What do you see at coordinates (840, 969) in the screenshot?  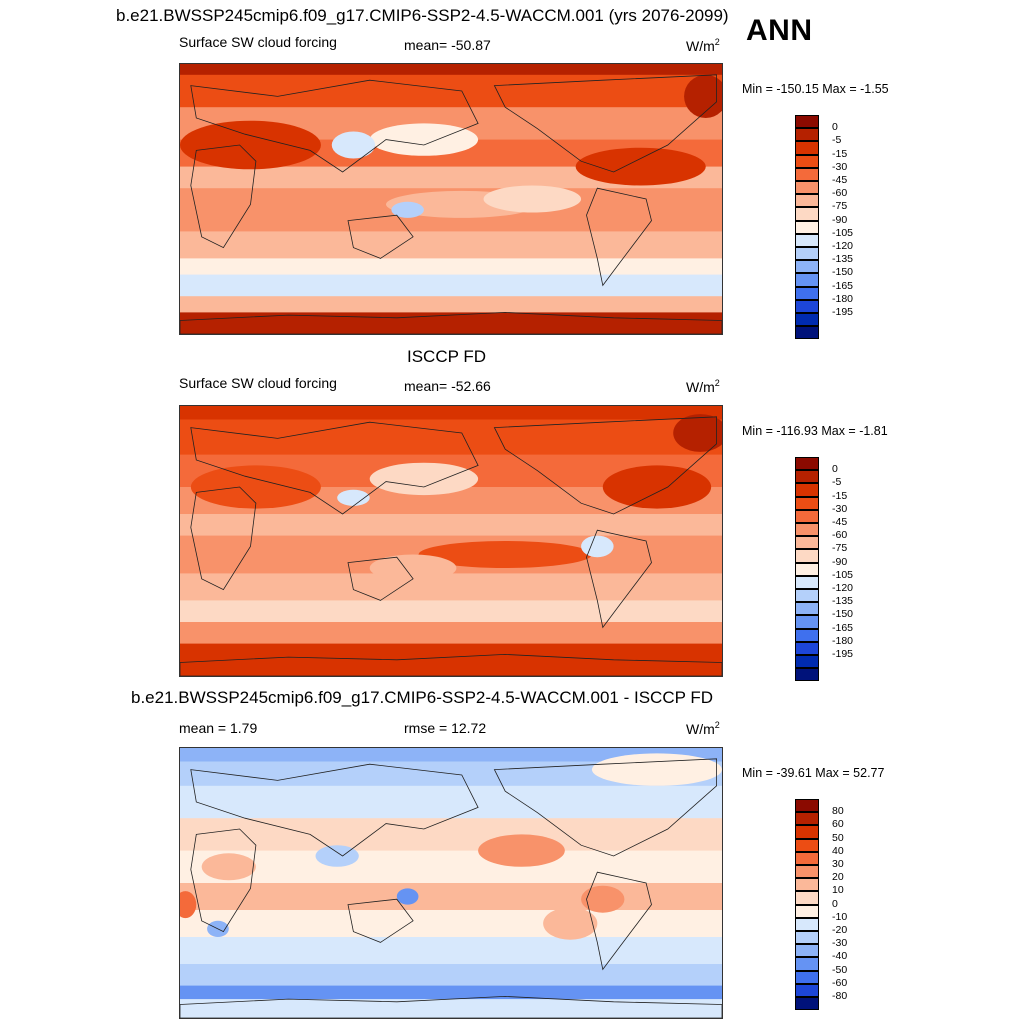 I see `colorbar-tick-label: -50` at bounding box center [840, 969].